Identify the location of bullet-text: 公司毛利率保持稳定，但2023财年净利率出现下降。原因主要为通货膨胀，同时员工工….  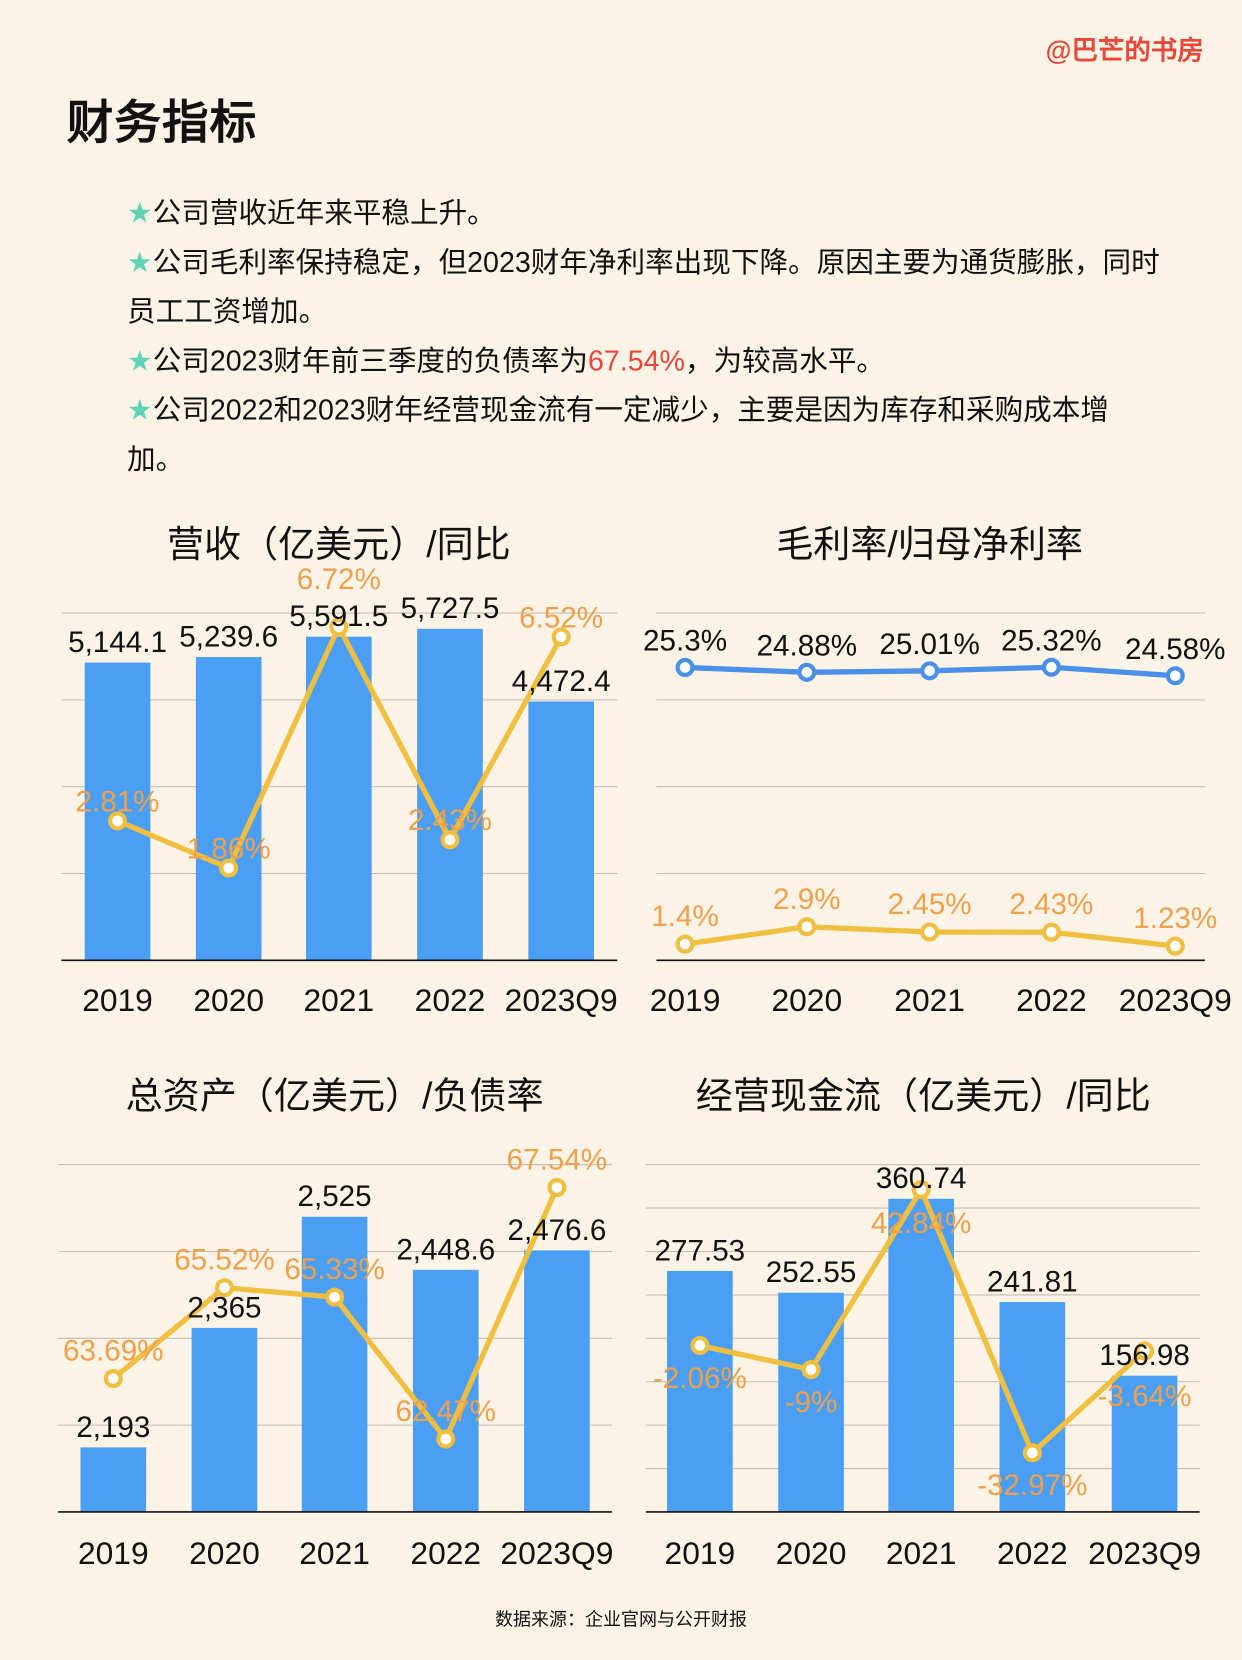
(643, 287).